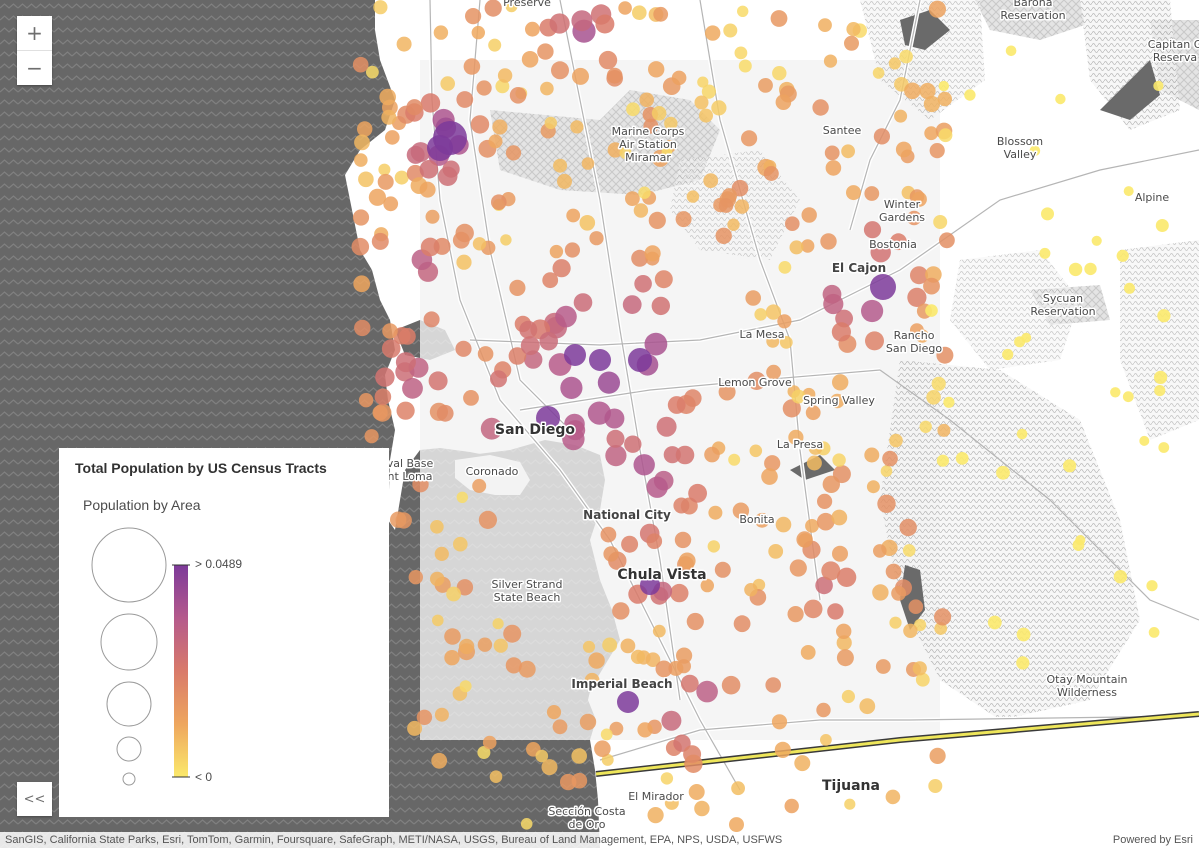 This screenshot has width=1199, height=848. What do you see at coordinates (34, 67) in the screenshot?
I see `zoom-out-button: −` at bounding box center [34, 67].